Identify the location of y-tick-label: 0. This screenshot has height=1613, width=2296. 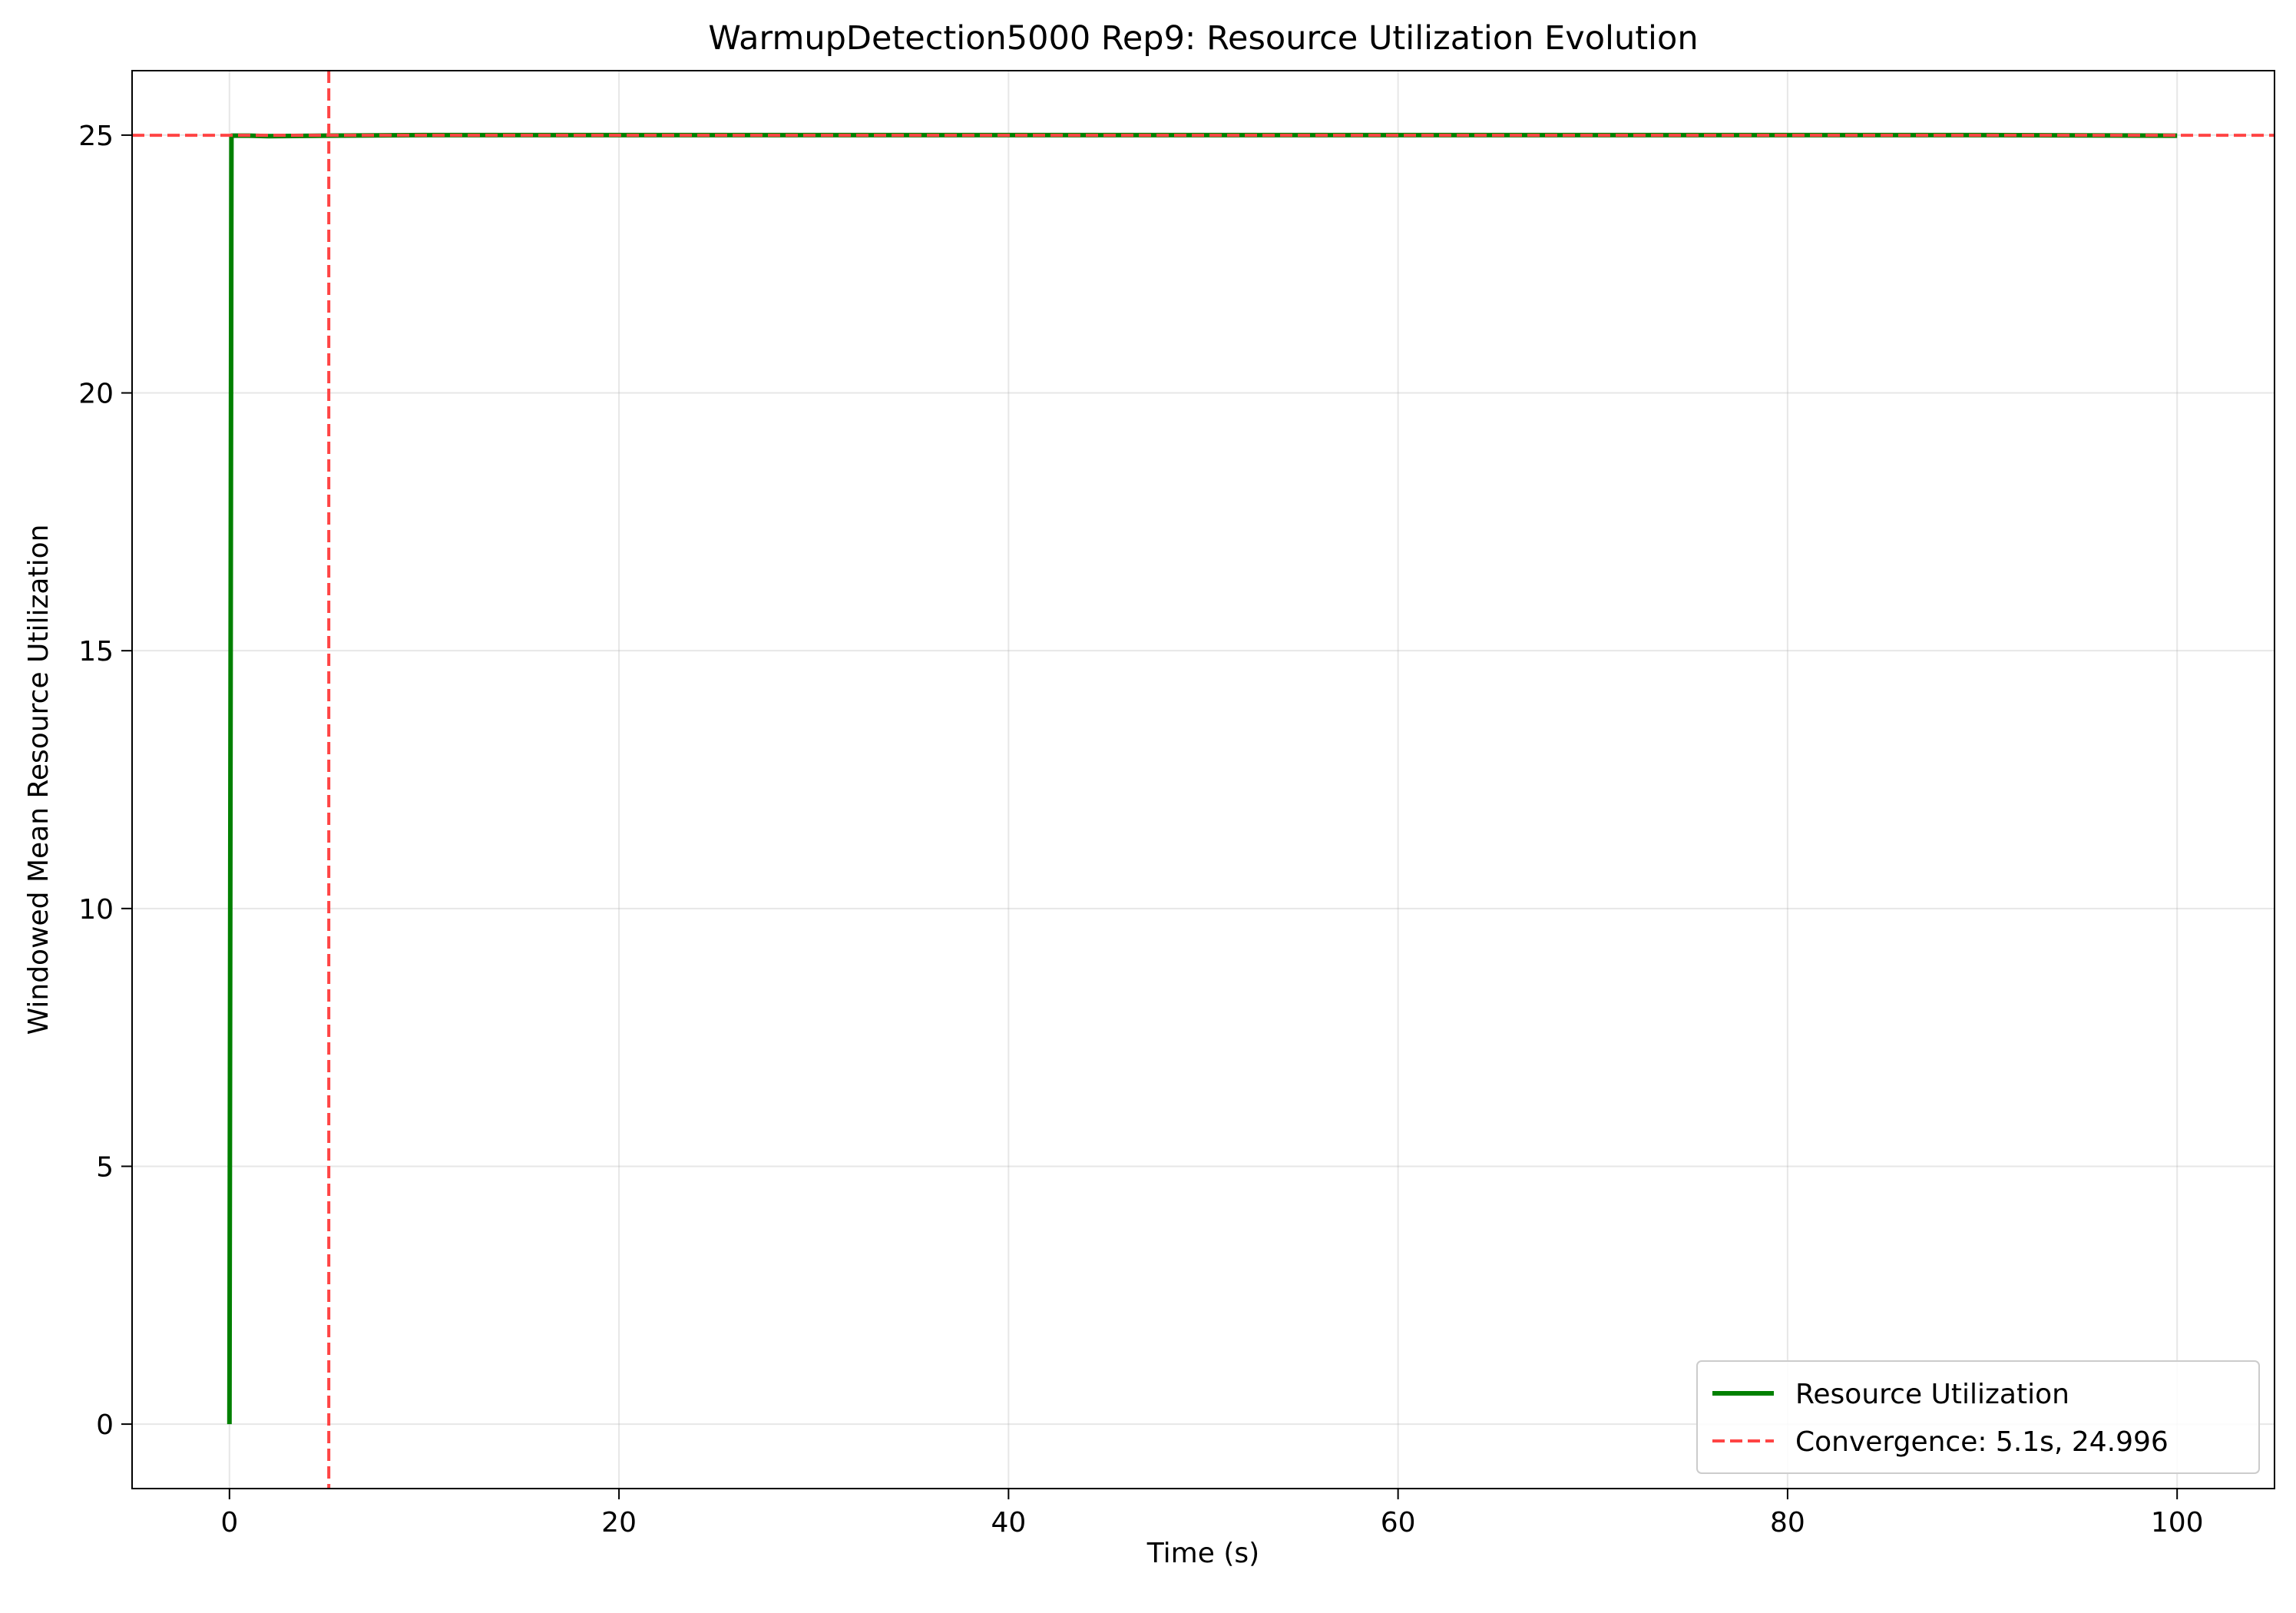
(105, 1425).